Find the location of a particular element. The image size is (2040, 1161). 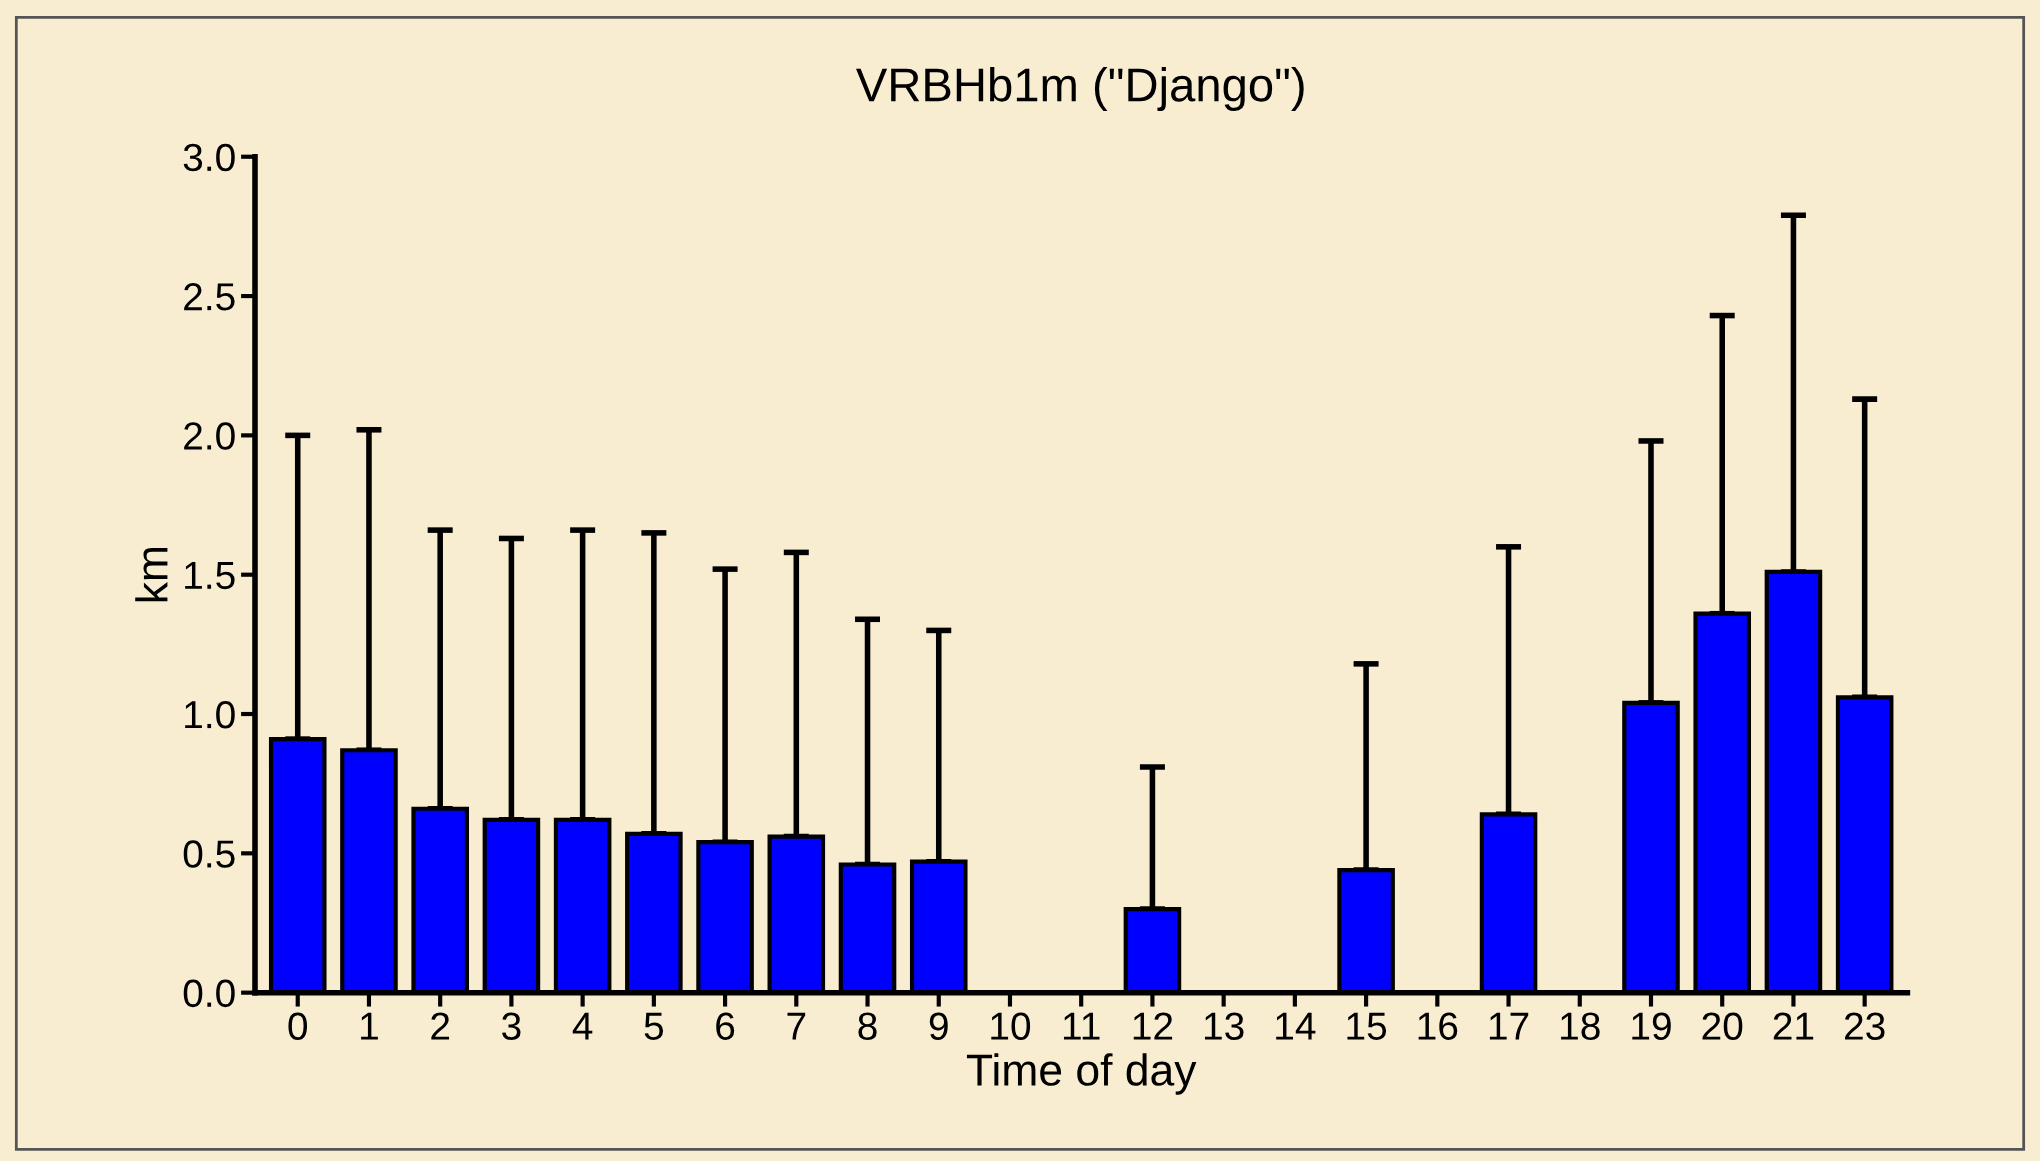

x-tick-label: 16 is located at coordinates (1438, 1026).